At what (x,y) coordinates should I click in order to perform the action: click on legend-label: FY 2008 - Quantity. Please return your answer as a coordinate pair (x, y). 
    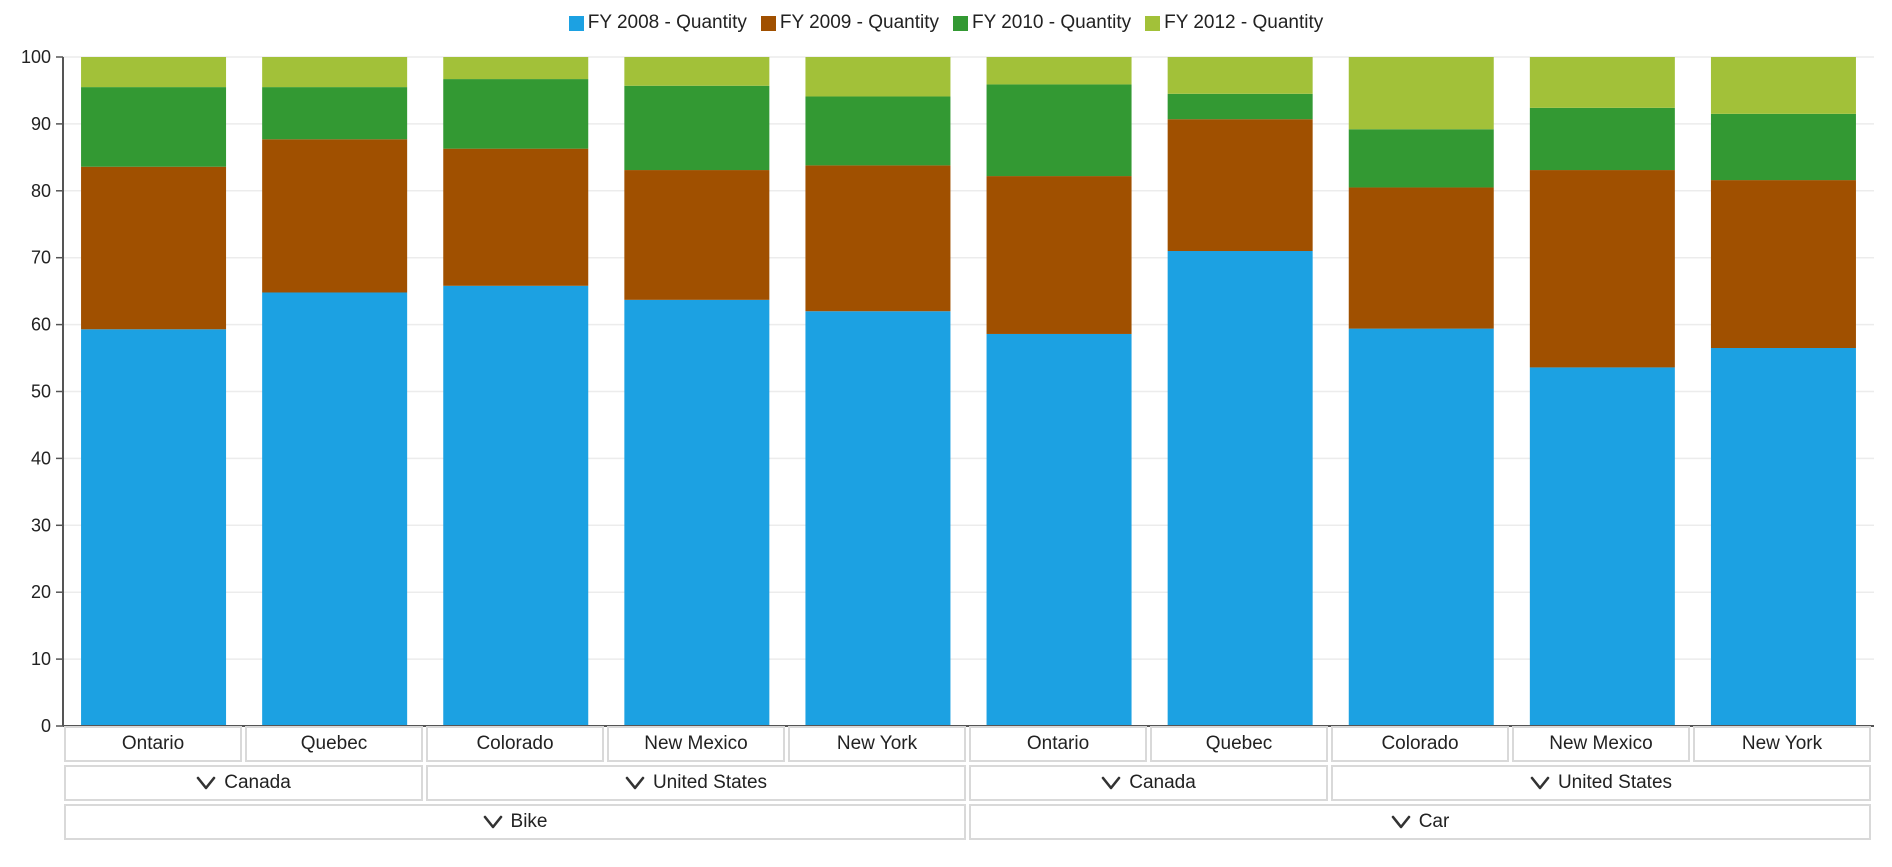
    Looking at the image, I should click on (667, 22).